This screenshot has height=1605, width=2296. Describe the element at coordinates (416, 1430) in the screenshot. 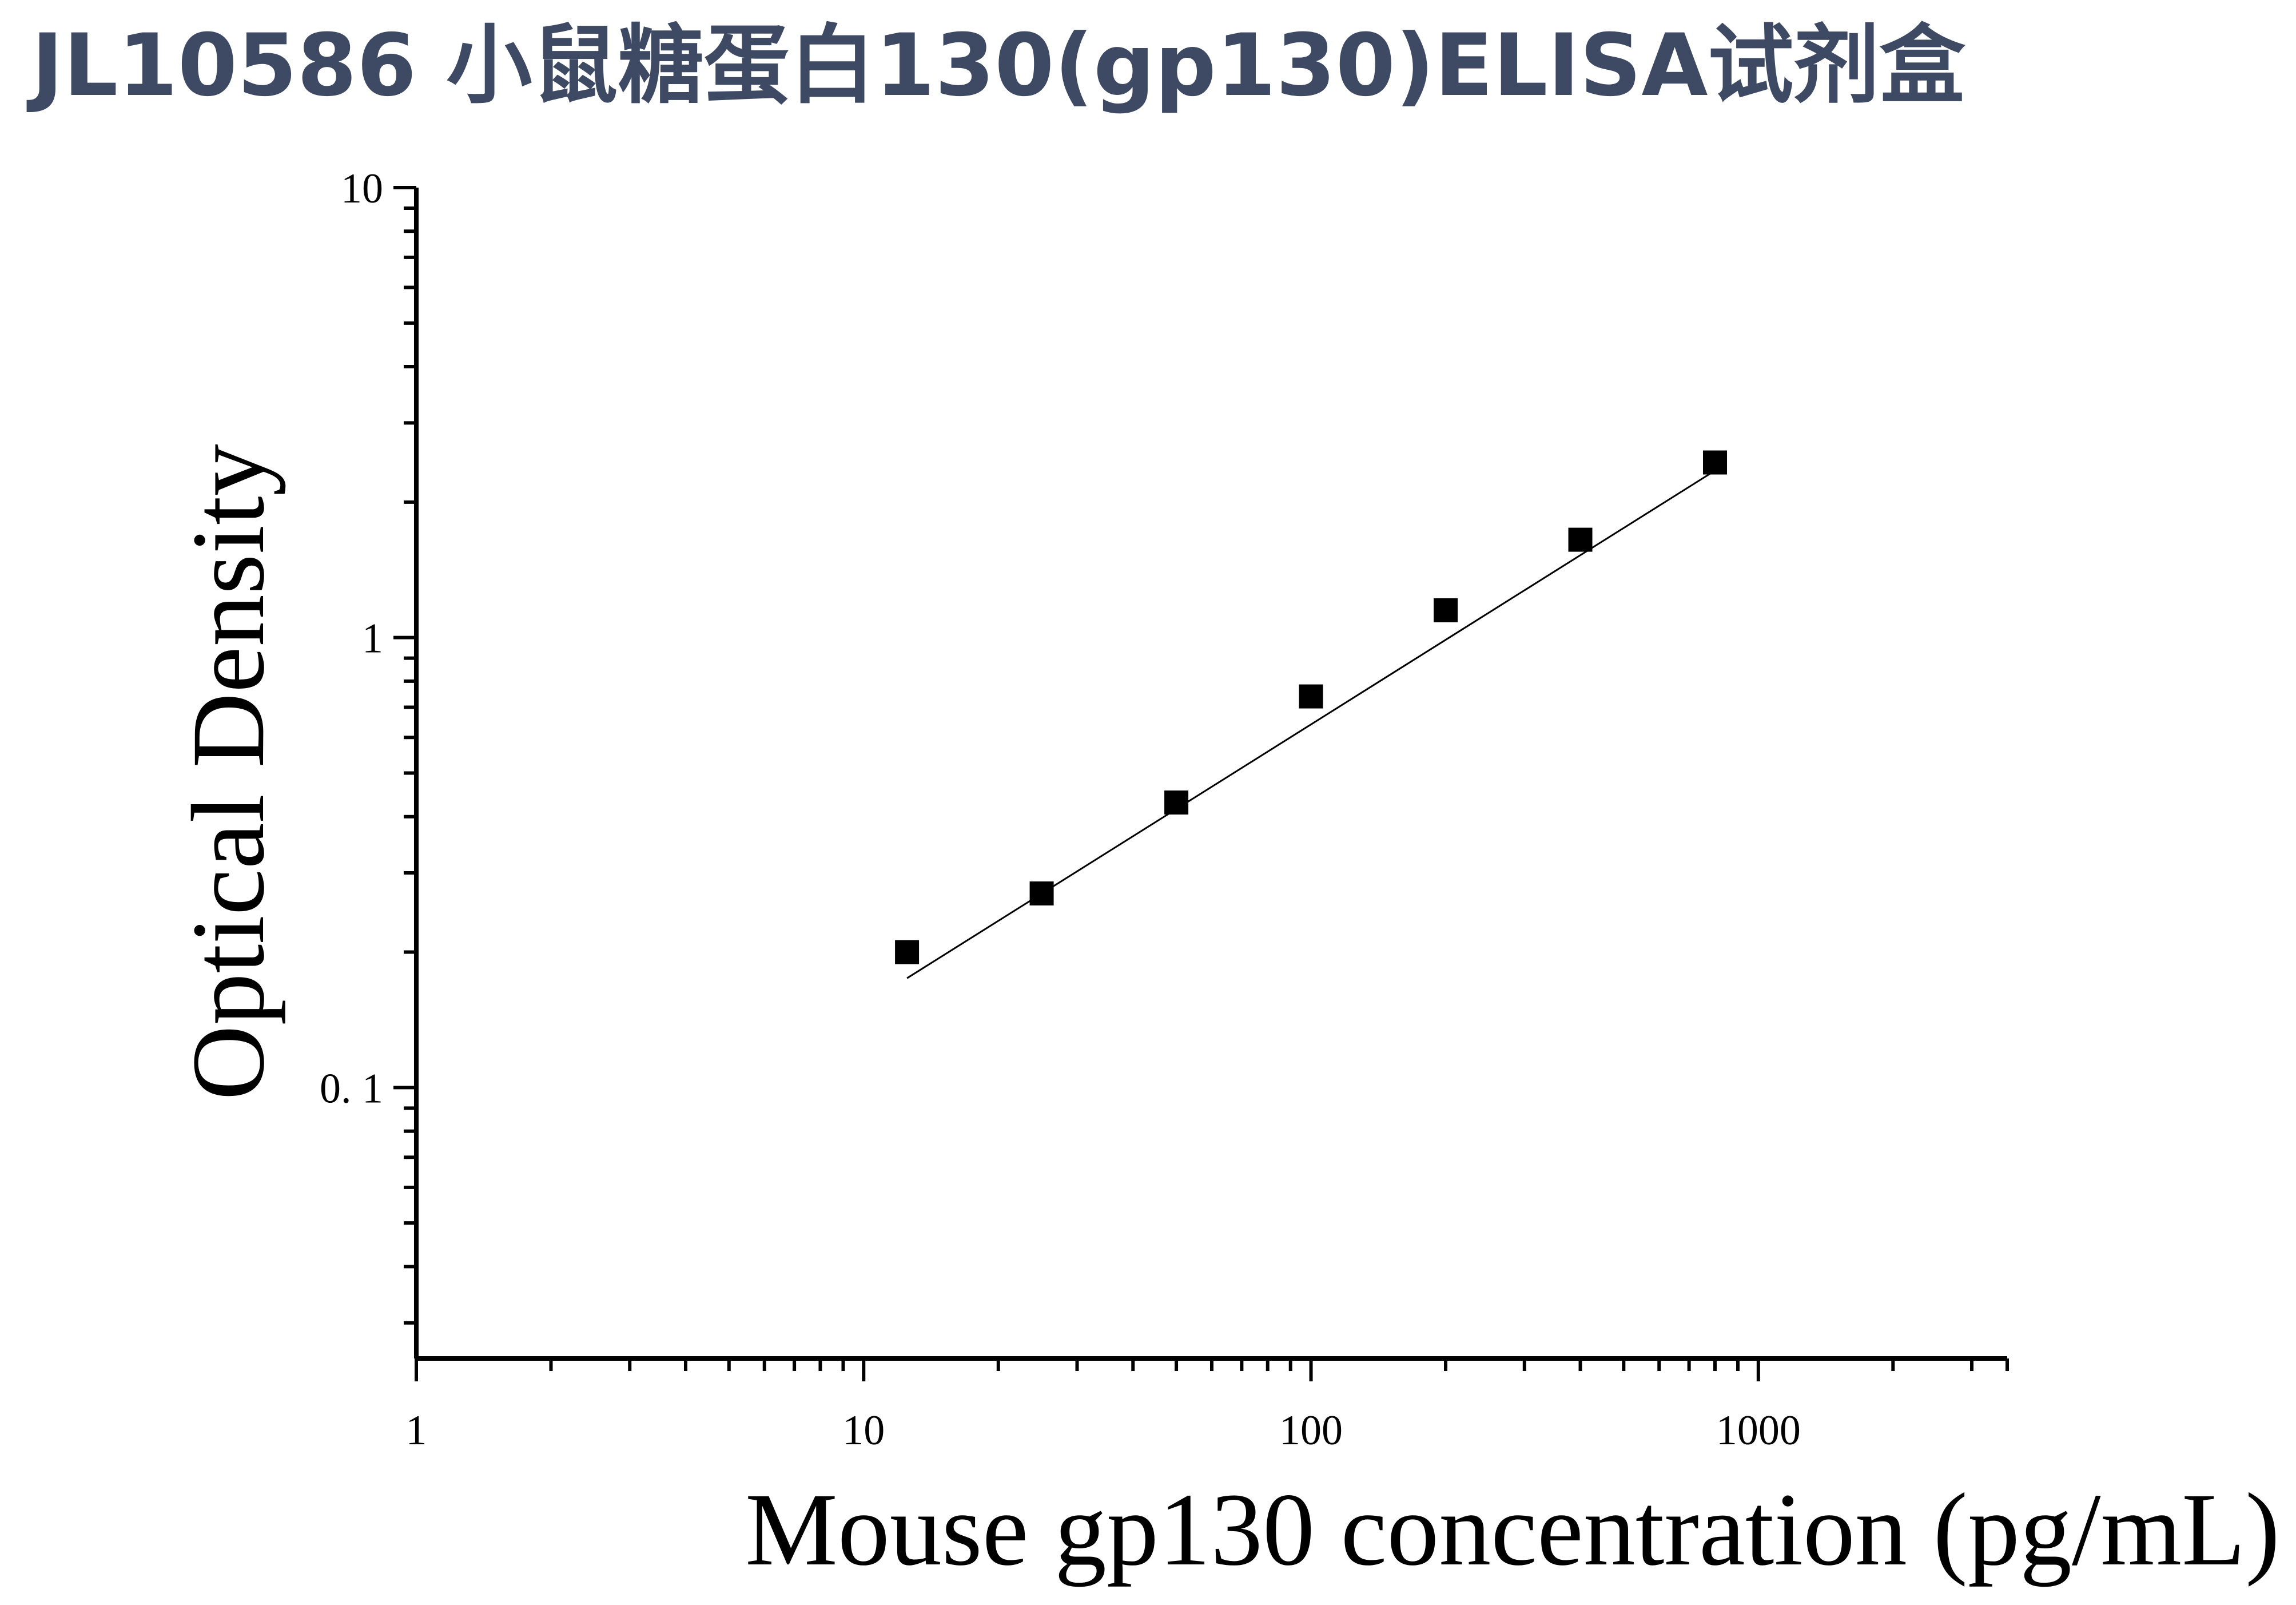

I see `x-tick-label: 1` at that location.